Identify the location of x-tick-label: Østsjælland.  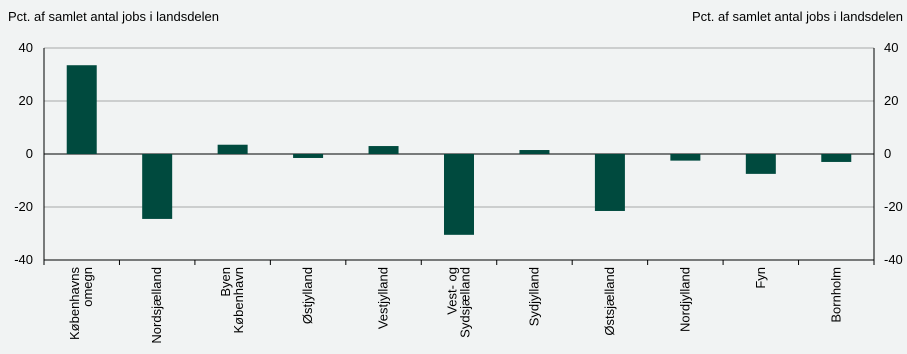
(609, 301).